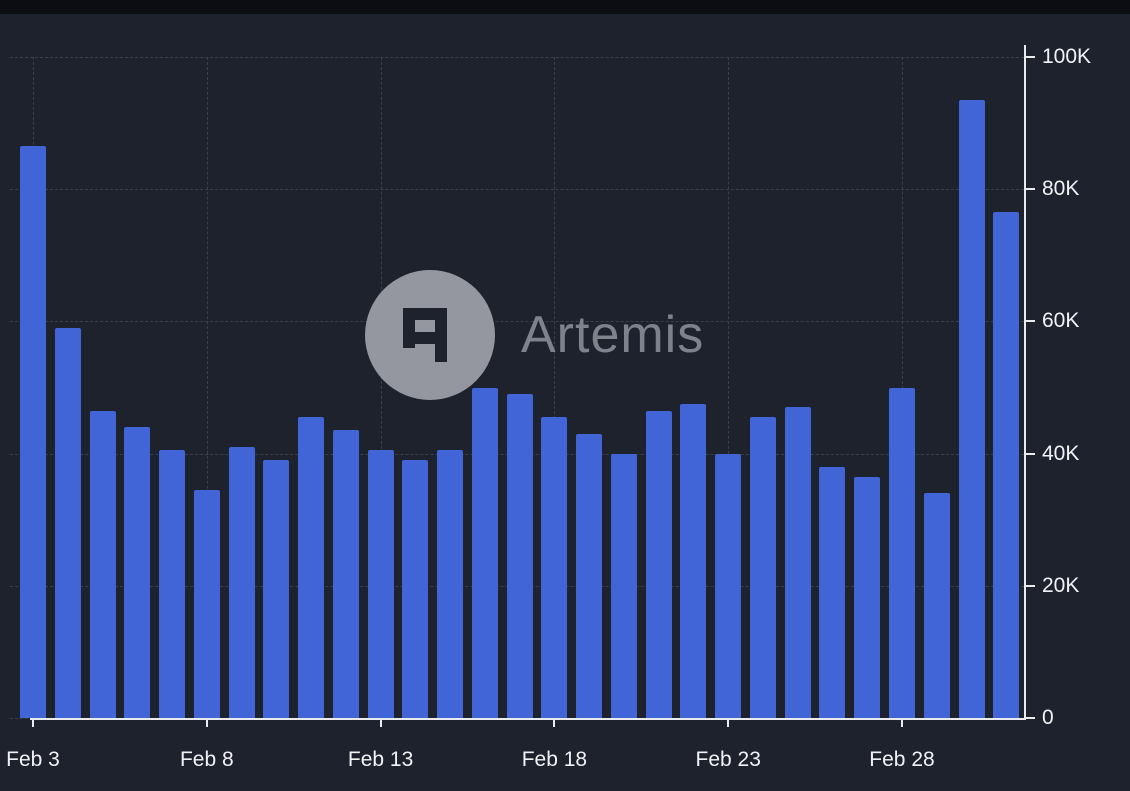  What do you see at coordinates (33, 759) in the screenshot?
I see `x-axis-label: Feb 3` at bounding box center [33, 759].